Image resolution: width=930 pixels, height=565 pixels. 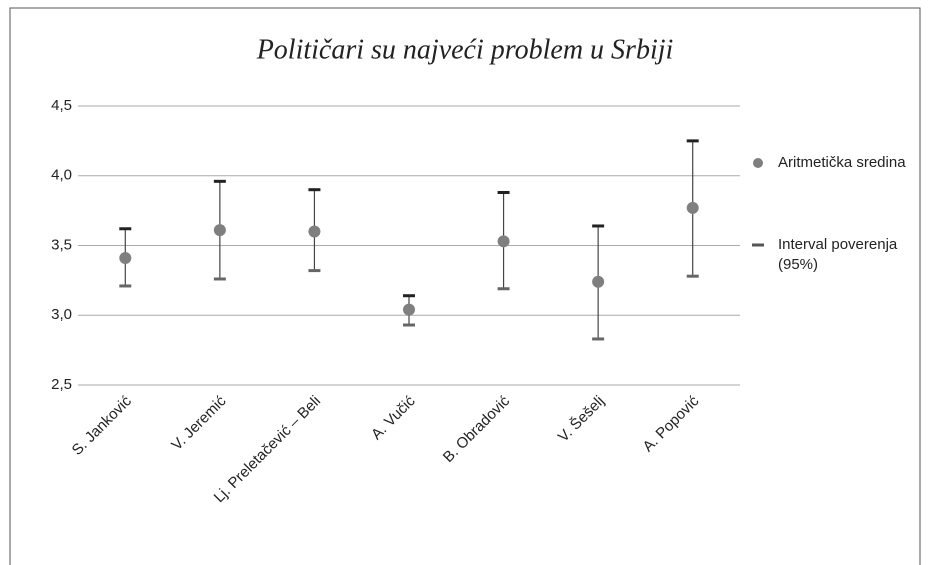 I want to click on x-tick-label: V. Šešelj, so click(x=581, y=419).